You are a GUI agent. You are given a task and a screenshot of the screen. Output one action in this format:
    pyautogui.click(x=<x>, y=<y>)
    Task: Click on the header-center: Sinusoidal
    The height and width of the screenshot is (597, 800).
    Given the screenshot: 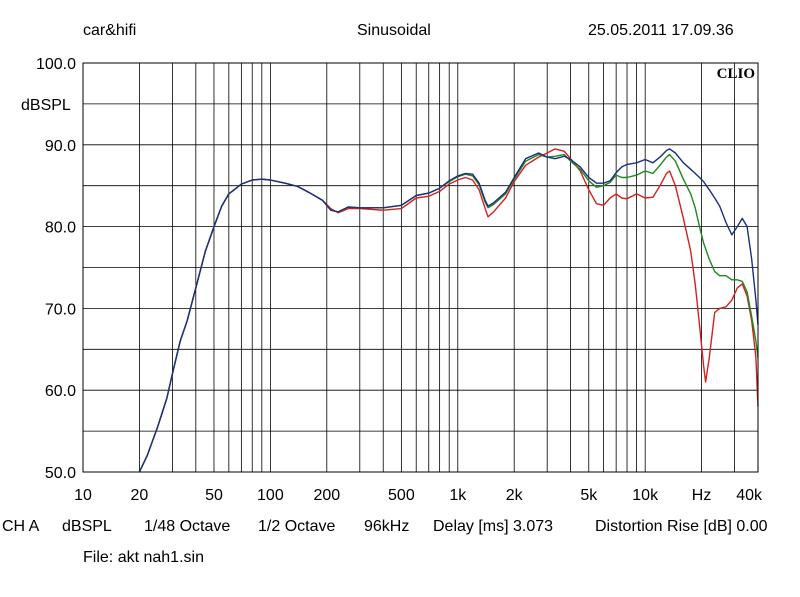 What is the action you would take?
    pyautogui.click(x=394, y=30)
    